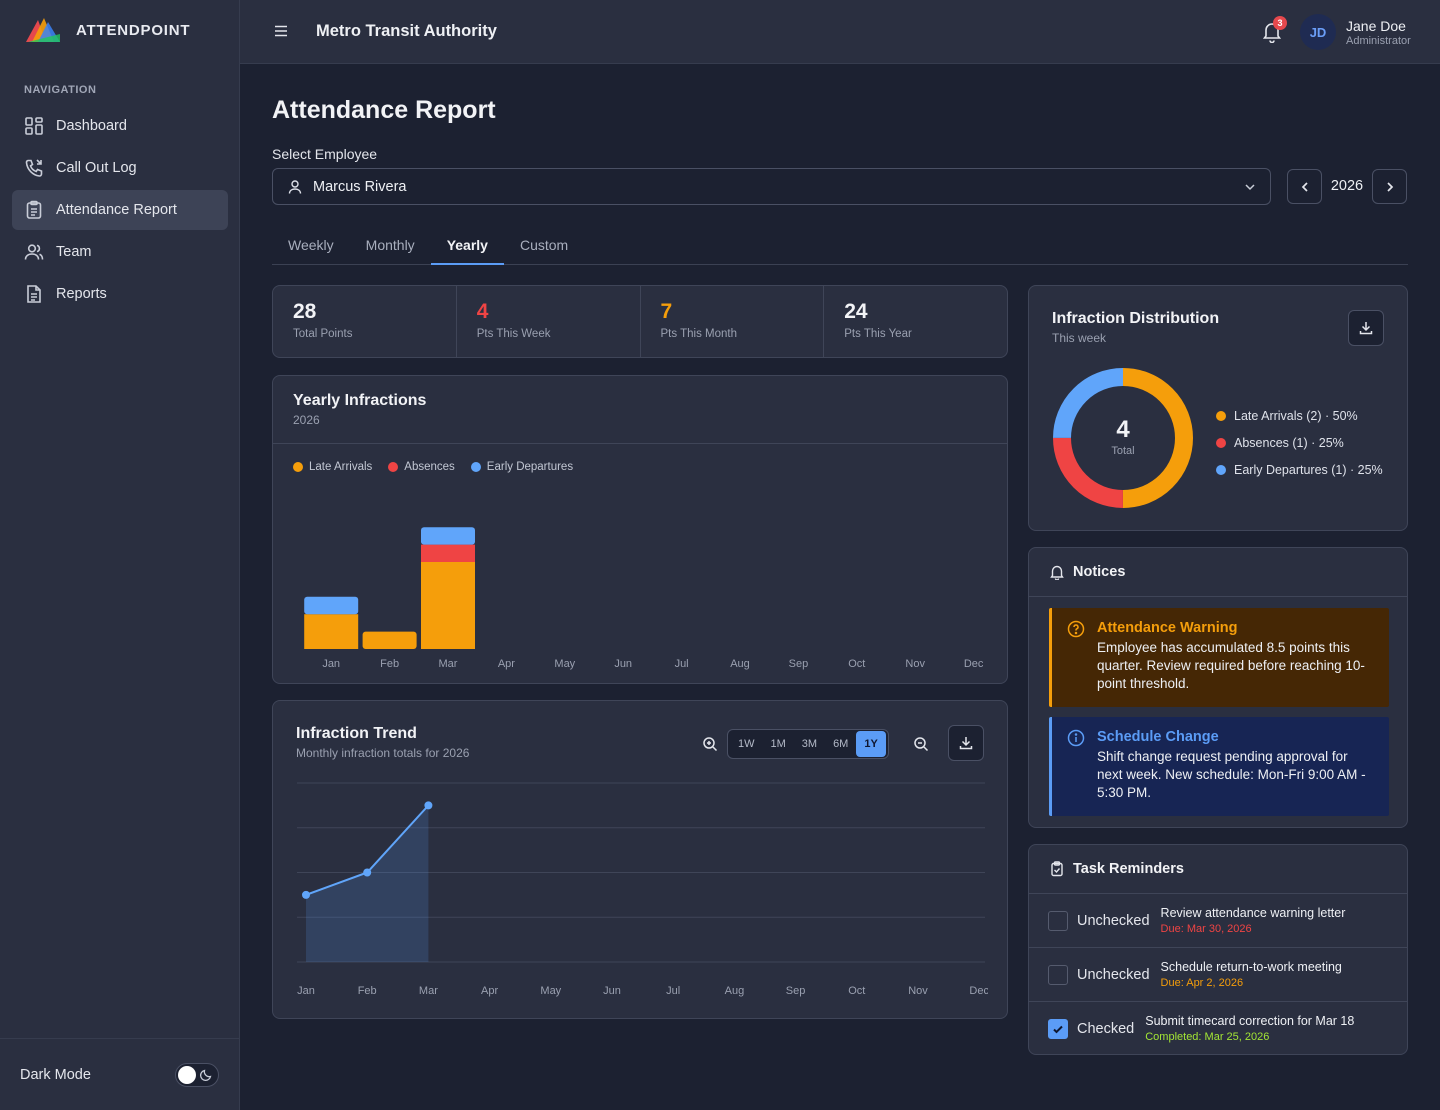  What do you see at coordinates (746, 744) in the screenshot?
I see `range-1w: 1W` at bounding box center [746, 744].